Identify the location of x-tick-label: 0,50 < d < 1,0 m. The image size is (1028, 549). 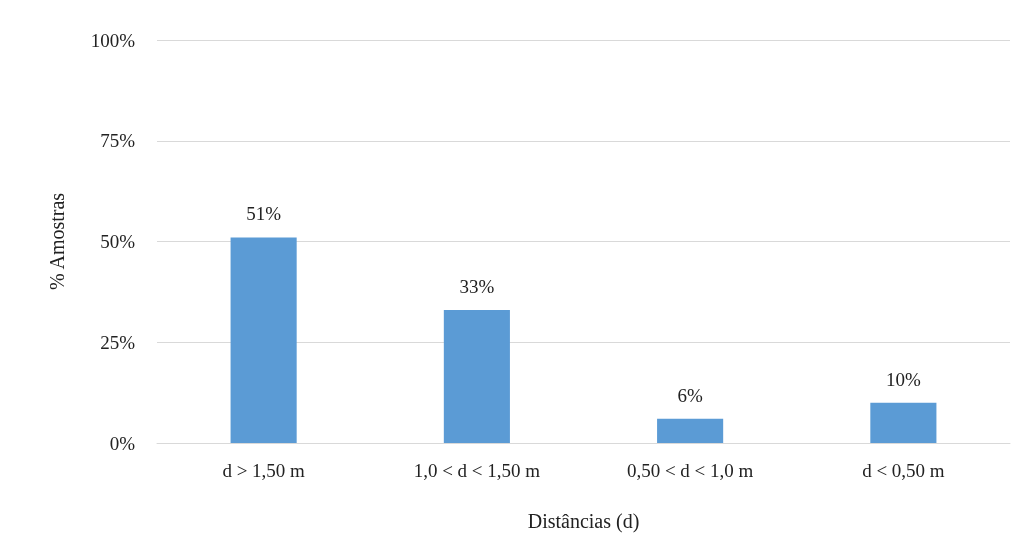
(690, 470).